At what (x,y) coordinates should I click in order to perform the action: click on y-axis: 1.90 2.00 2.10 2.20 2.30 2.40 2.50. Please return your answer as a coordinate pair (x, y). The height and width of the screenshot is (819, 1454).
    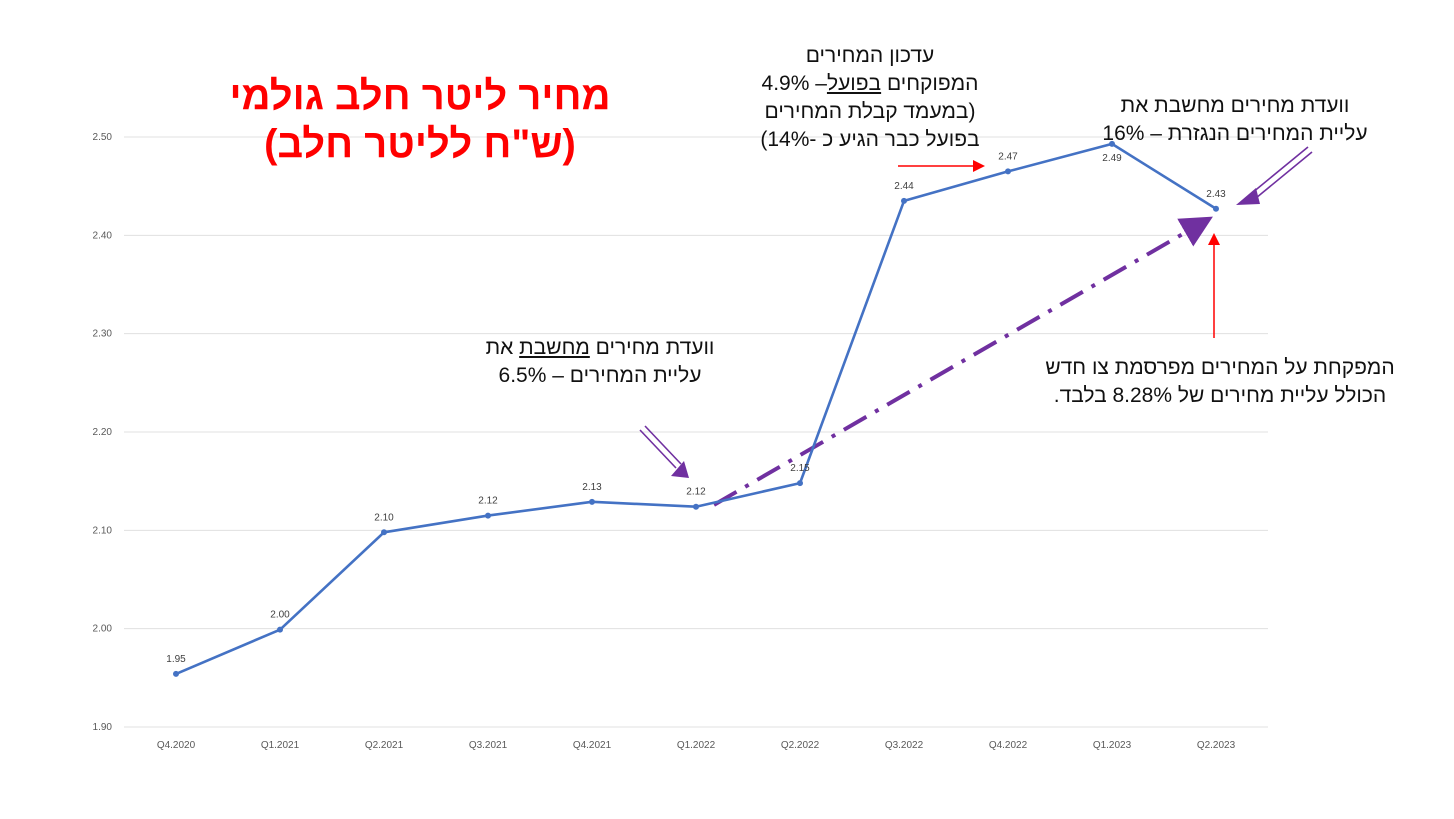
    Looking at the image, I should click on (103, 432).